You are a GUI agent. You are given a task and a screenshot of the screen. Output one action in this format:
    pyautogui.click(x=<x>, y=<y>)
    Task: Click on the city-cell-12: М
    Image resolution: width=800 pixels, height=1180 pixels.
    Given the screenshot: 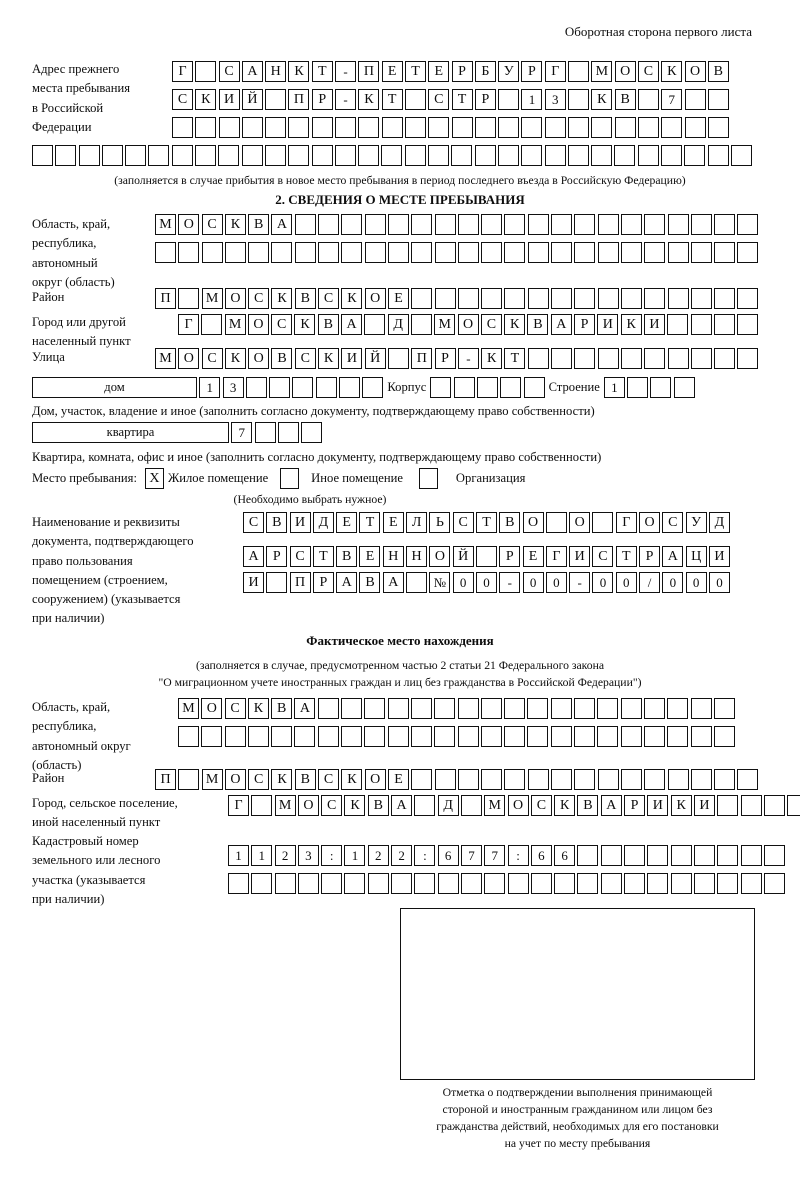 What is the action you would take?
    pyautogui.click(x=445, y=324)
    